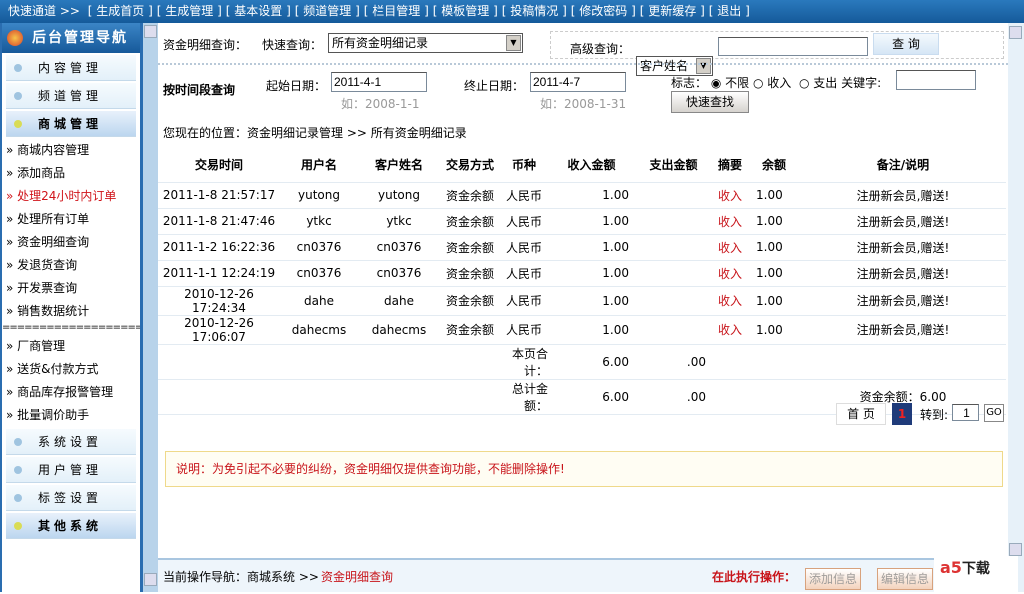 The height and width of the screenshot is (594, 1024). What do you see at coordinates (470, 221) in the screenshot?
I see `table-cell: 资金余额` at bounding box center [470, 221].